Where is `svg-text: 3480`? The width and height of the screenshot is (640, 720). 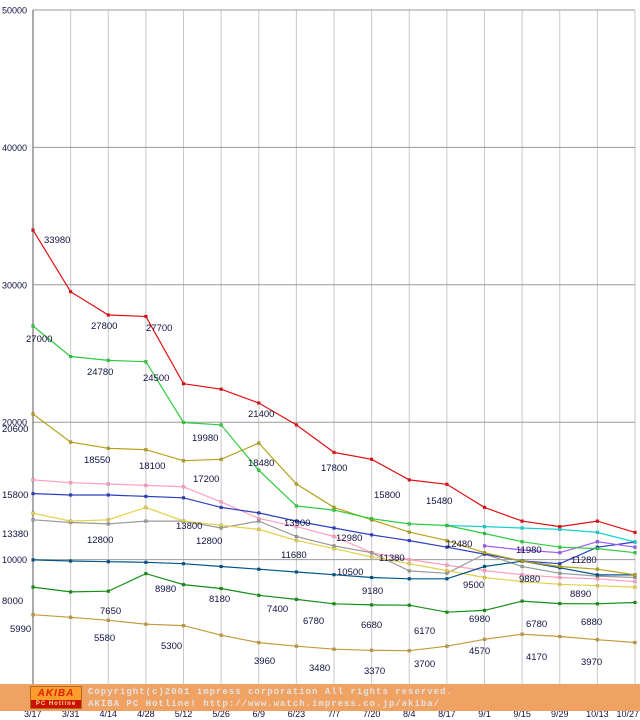 svg-text: 3480 is located at coordinates (319, 668).